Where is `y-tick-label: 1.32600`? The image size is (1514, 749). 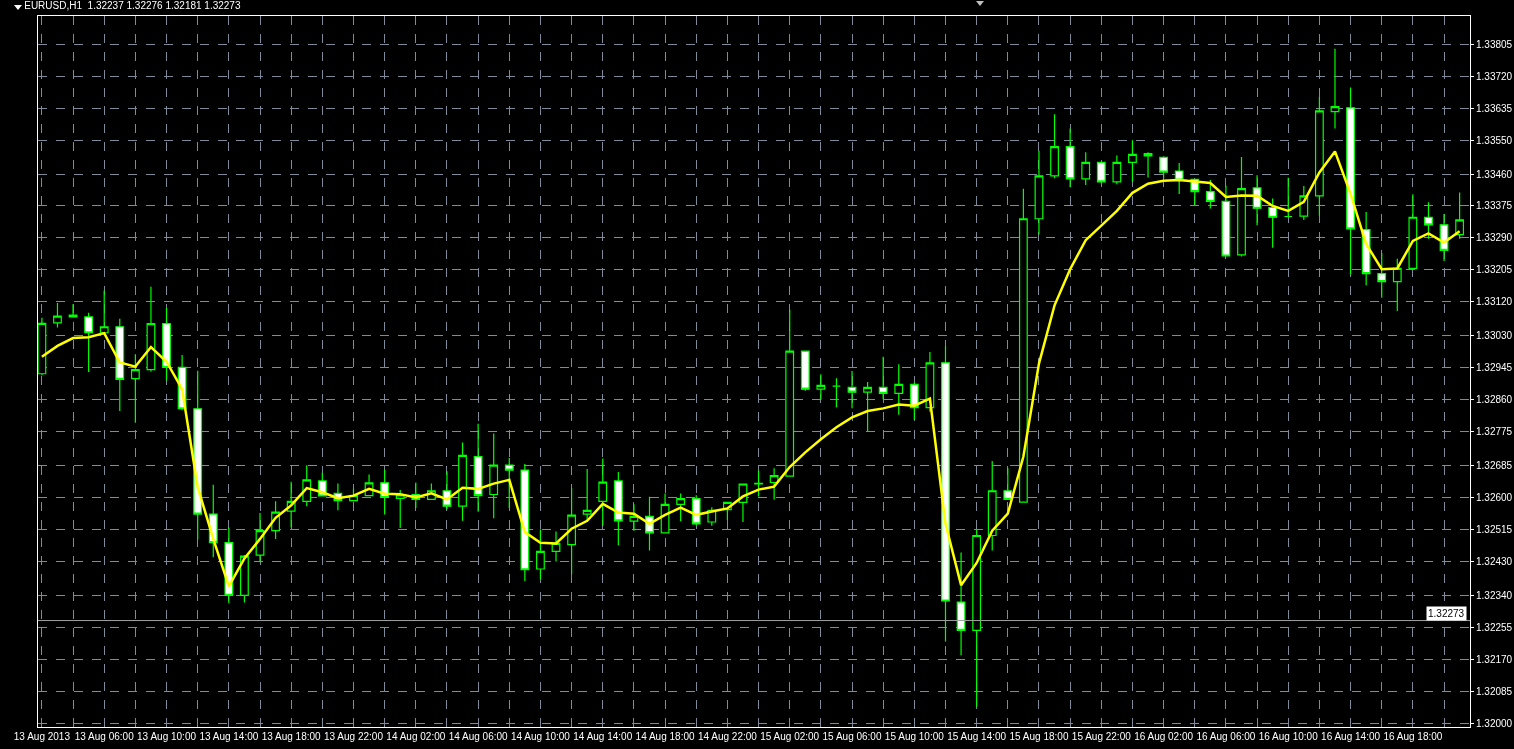 y-tick-label: 1.32600 is located at coordinates (1494, 498).